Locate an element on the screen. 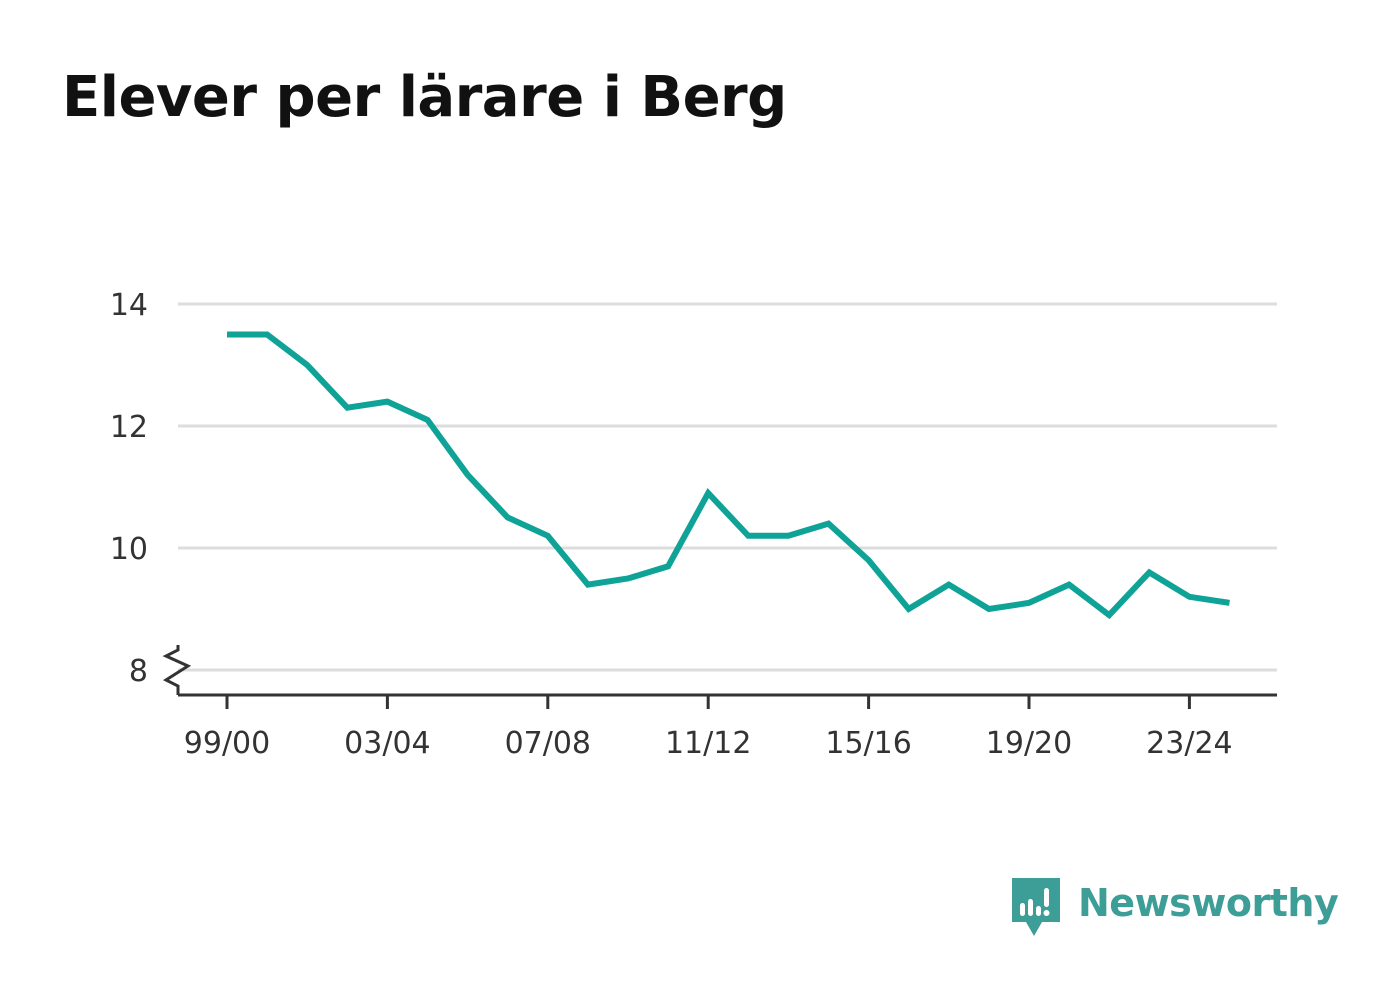  brand-logo: Newsworthy is located at coordinates (1175, 909).